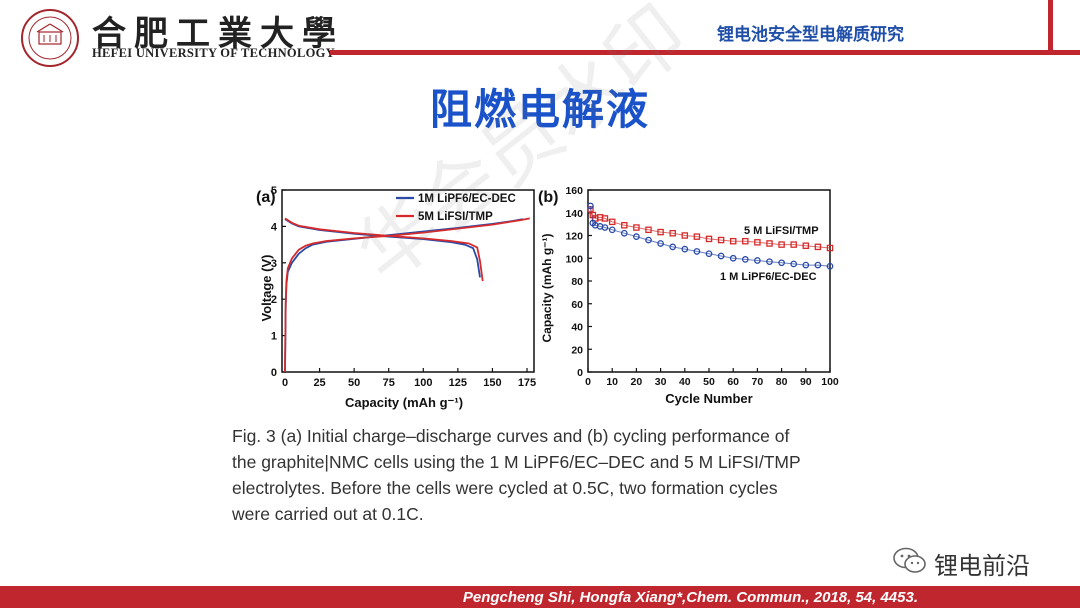 The height and width of the screenshot is (608, 1080). What do you see at coordinates (274, 300) in the screenshot?
I see `y-tick-label: 2` at bounding box center [274, 300].